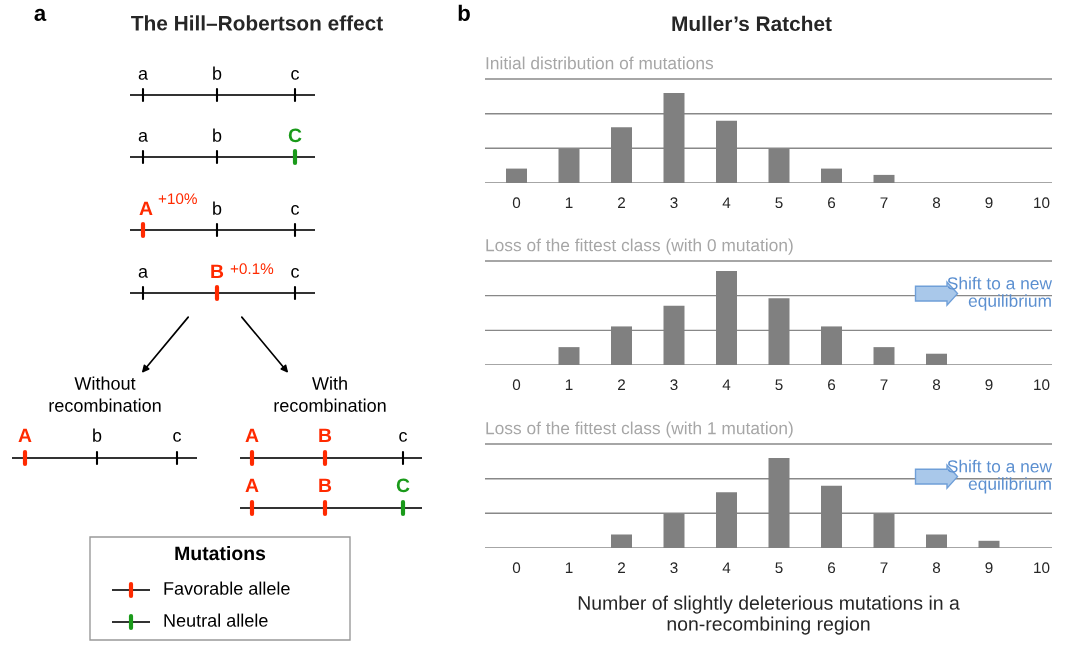 The width and height of the screenshot is (1072, 650). Describe the element at coordinates (600, 63) in the screenshot. I see `chart-subtitle: Initial distribution of mutations` at that location.